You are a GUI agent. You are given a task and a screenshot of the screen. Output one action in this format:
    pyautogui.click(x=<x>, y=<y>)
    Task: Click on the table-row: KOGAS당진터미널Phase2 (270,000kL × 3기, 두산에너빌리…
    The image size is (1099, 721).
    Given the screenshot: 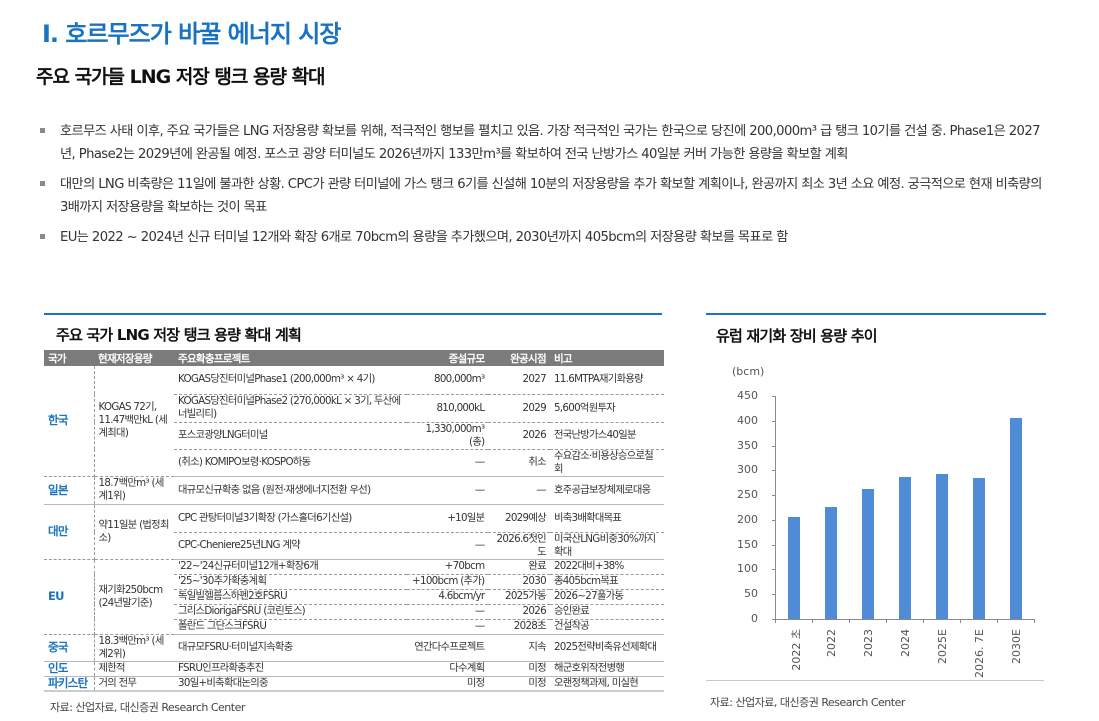 What is the action you would take?
    pyautogui.click(x=354, y=408)
    